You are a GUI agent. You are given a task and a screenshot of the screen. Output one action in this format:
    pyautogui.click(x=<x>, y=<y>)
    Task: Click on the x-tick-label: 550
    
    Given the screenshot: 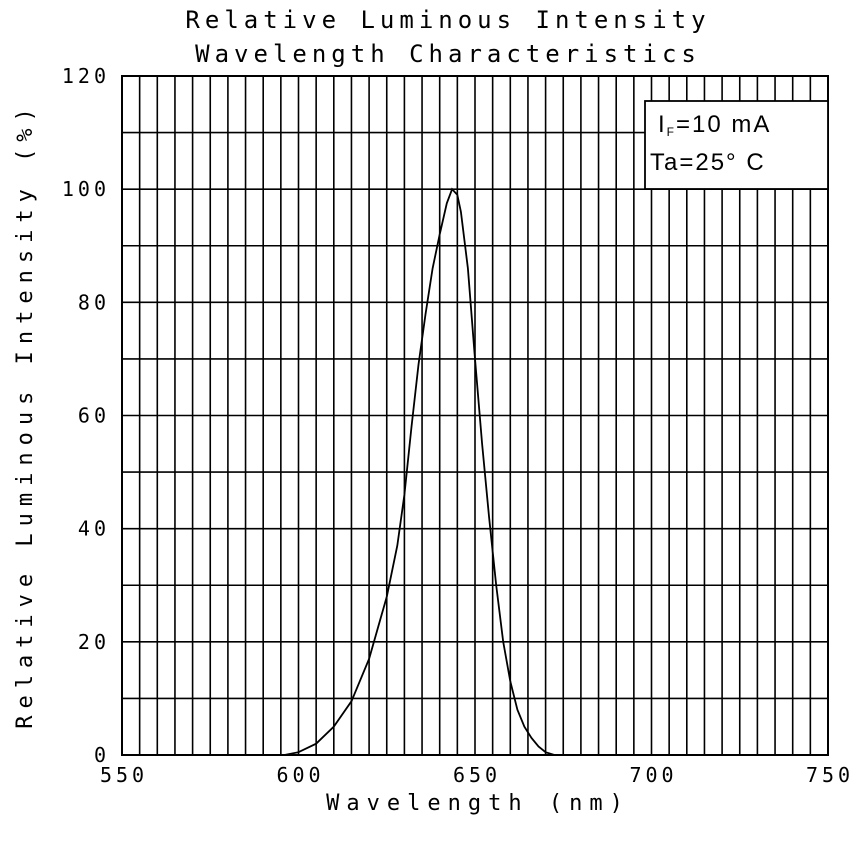 What is the action you would take?
    pyautogui.click(x=124, y=775)
    